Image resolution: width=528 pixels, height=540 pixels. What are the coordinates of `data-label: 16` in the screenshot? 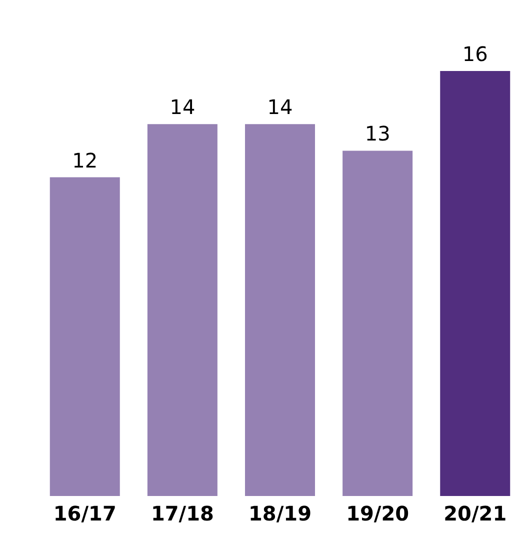 It's located at (475, 54).